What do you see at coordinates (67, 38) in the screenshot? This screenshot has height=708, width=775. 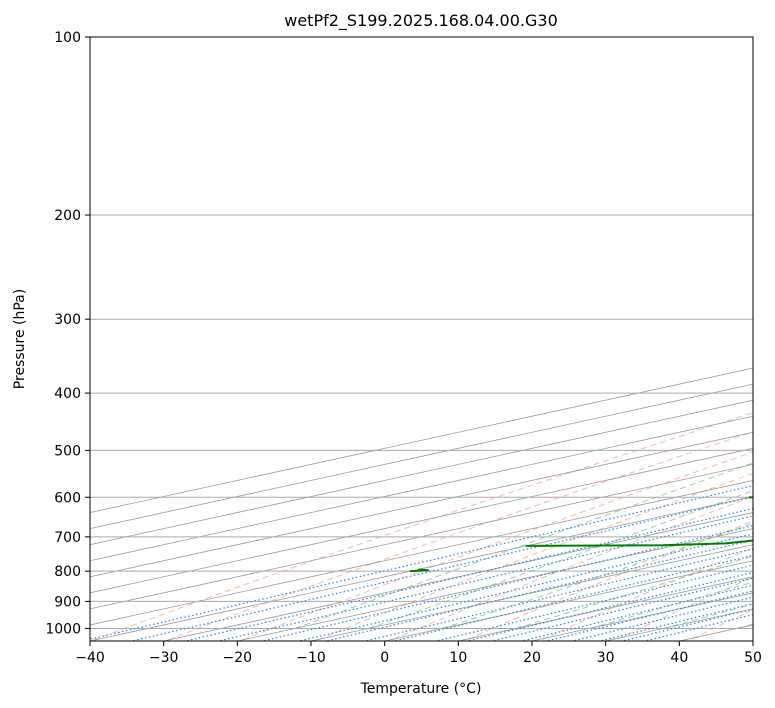 I see `y-tick-label: 100` at bounding box center [67, 38].